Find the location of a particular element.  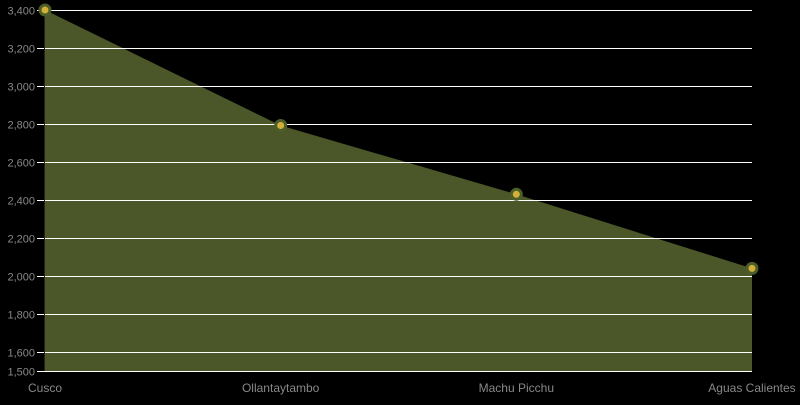

y-tick-label: 2,600 is located at coordinates (21, 164).